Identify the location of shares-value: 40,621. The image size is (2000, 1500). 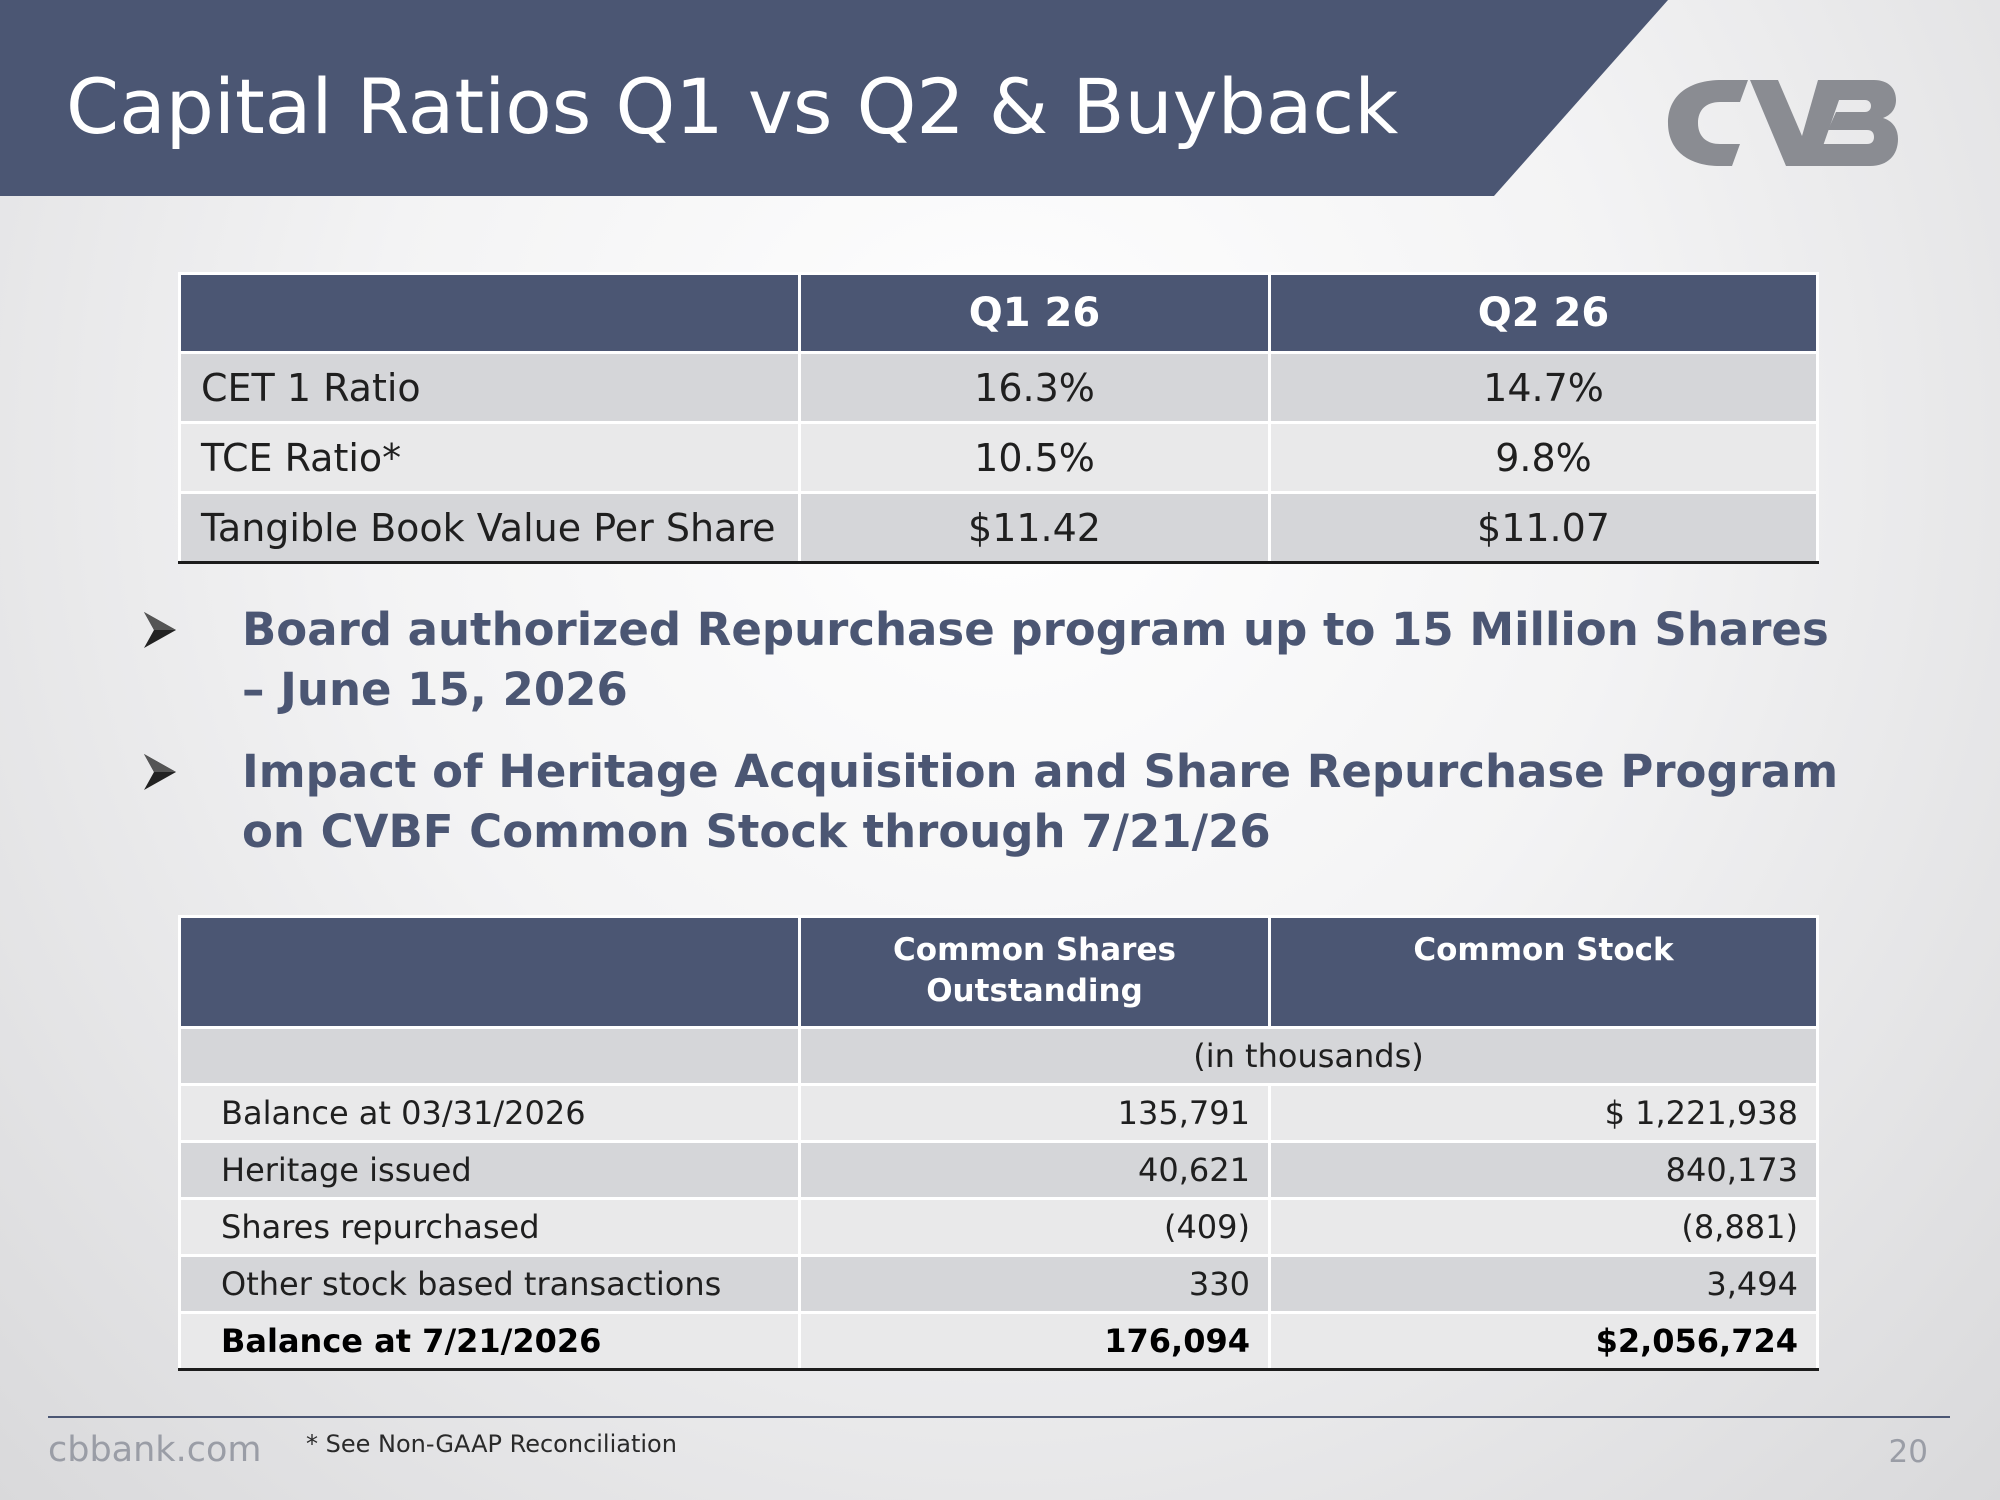
(1034, 1170).